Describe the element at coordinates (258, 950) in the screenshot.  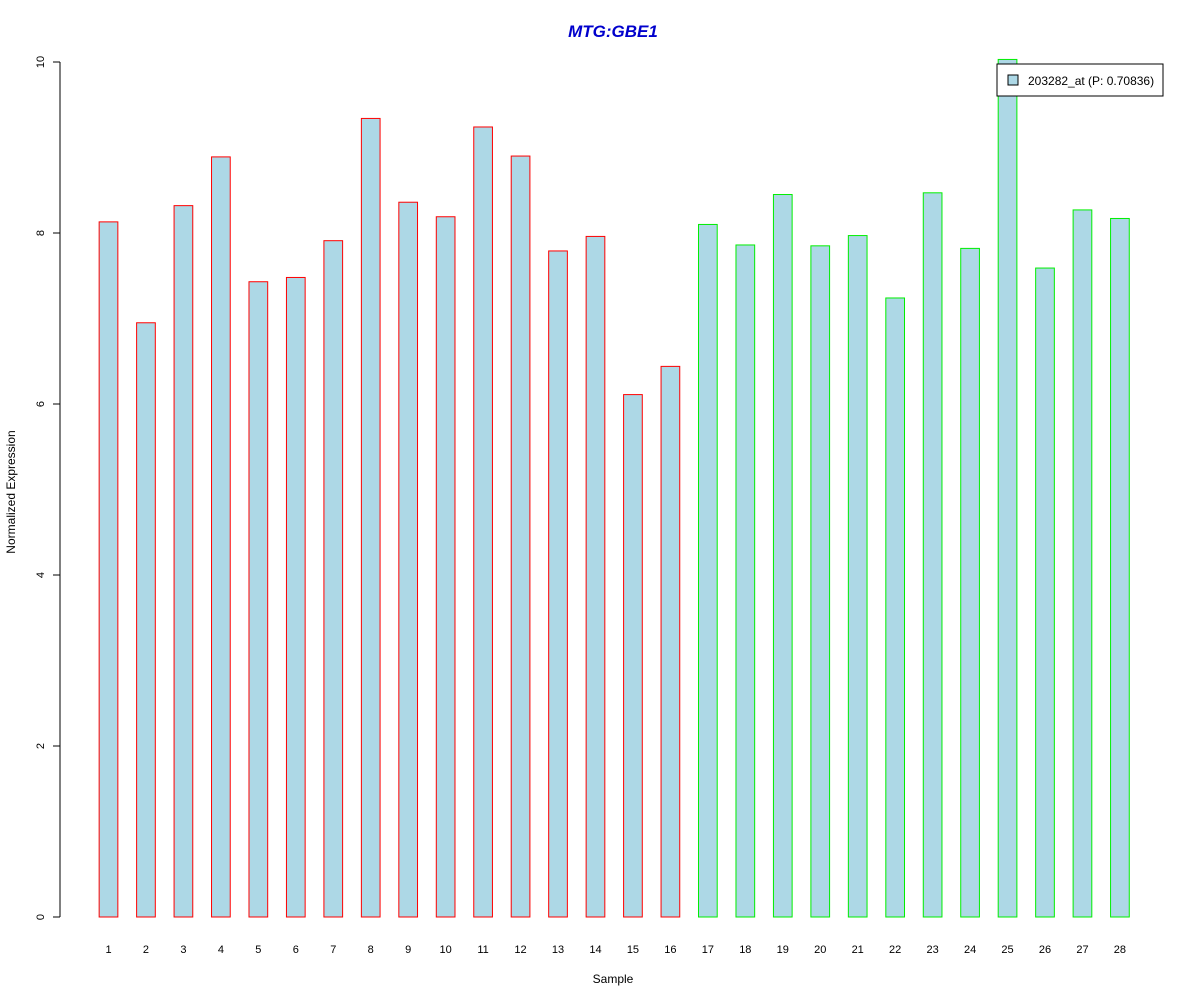
I see `x-tick-label: 5` at that location.